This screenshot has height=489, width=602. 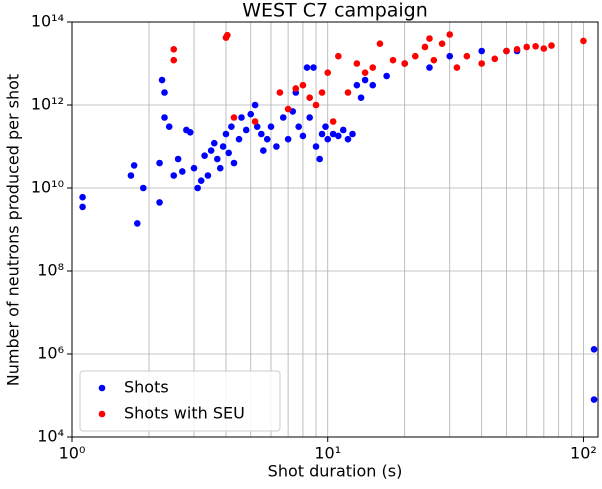 I want to click on y-tick-label: 10⁶, so click(x=50, y=353).